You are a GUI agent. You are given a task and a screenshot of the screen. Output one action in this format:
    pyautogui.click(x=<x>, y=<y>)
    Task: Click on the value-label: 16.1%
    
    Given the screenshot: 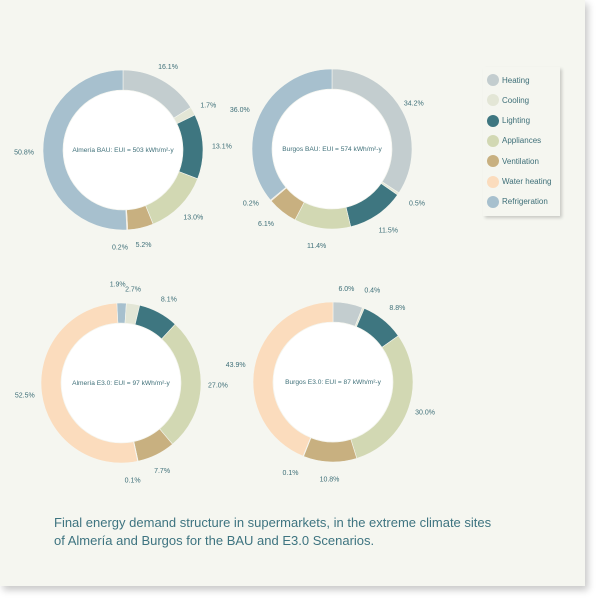 What is the action you would take?
    pyautogui.click(x=168, y=67)
    